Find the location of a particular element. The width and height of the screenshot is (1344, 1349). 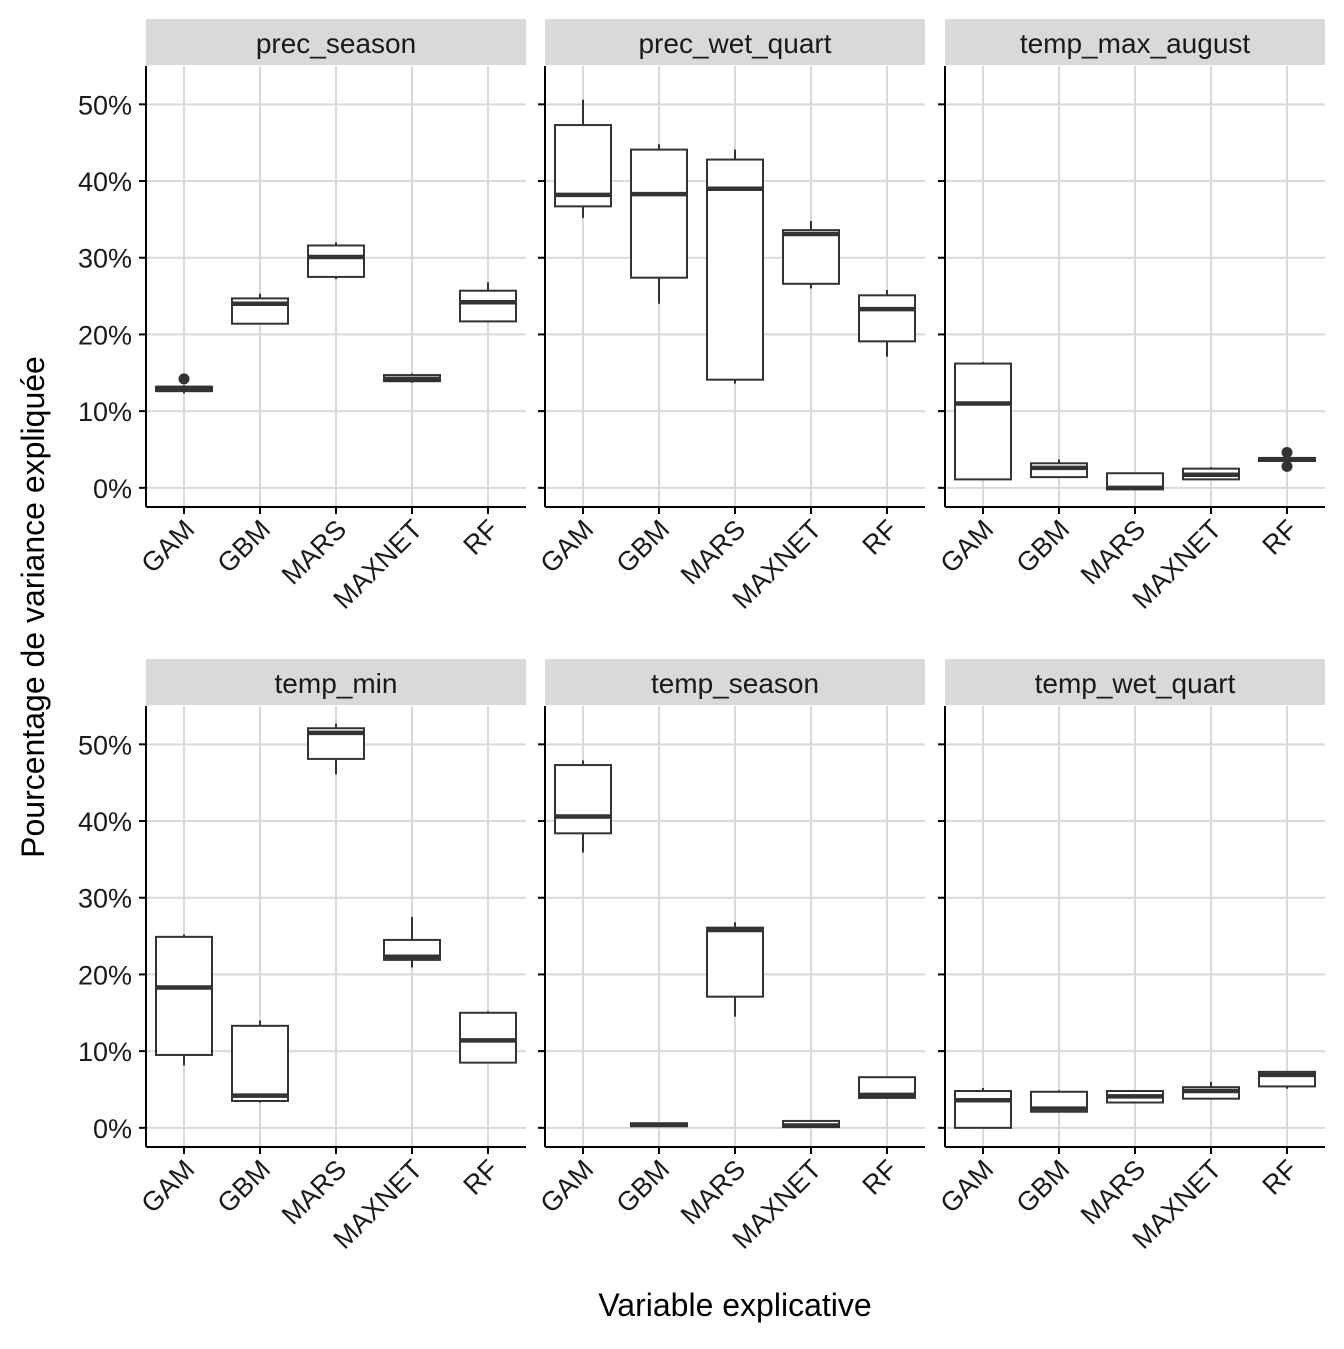

facet-title: prec_wet_quart is located at coordinates (734, 43).